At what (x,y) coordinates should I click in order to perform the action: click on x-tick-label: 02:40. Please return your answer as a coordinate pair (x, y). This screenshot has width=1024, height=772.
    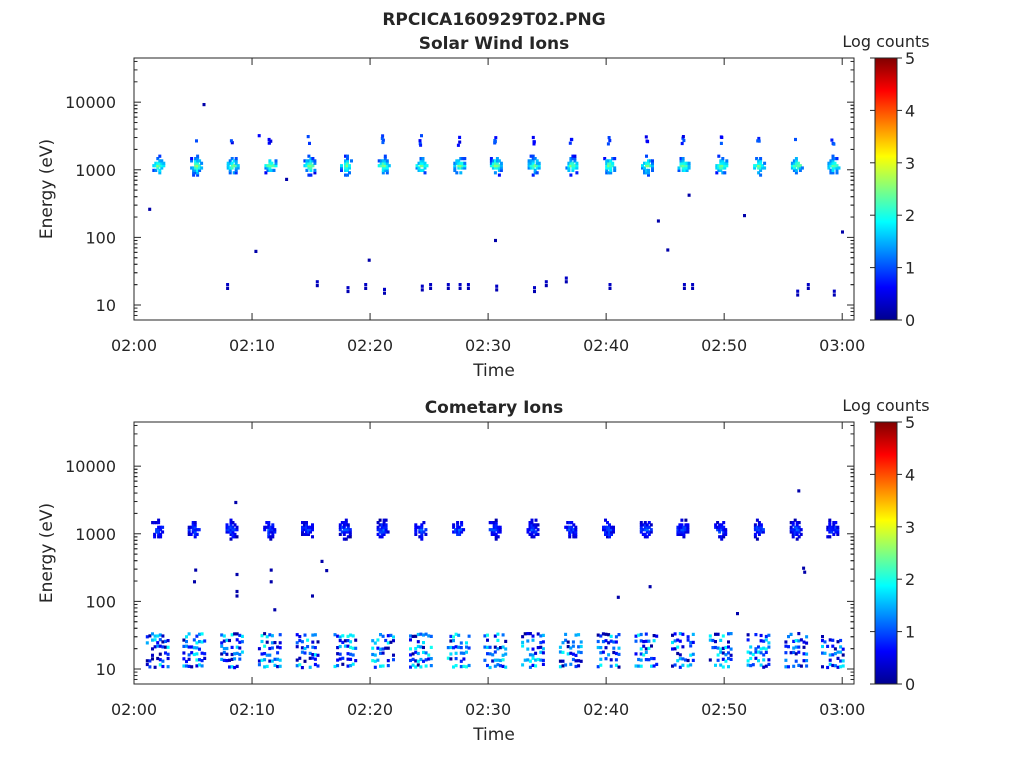
    Looking at the image, I should click on (606, 709).